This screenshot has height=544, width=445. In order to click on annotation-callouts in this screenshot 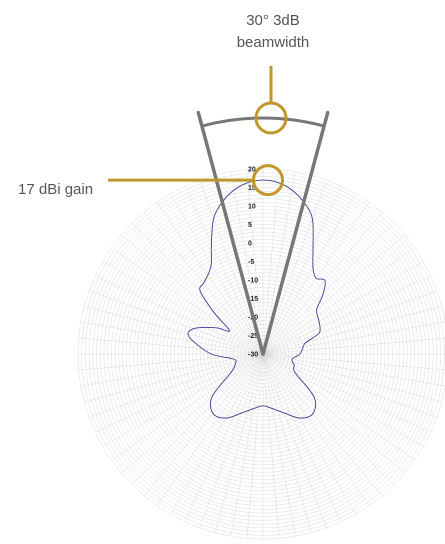, I will do `click(198, 131)`.